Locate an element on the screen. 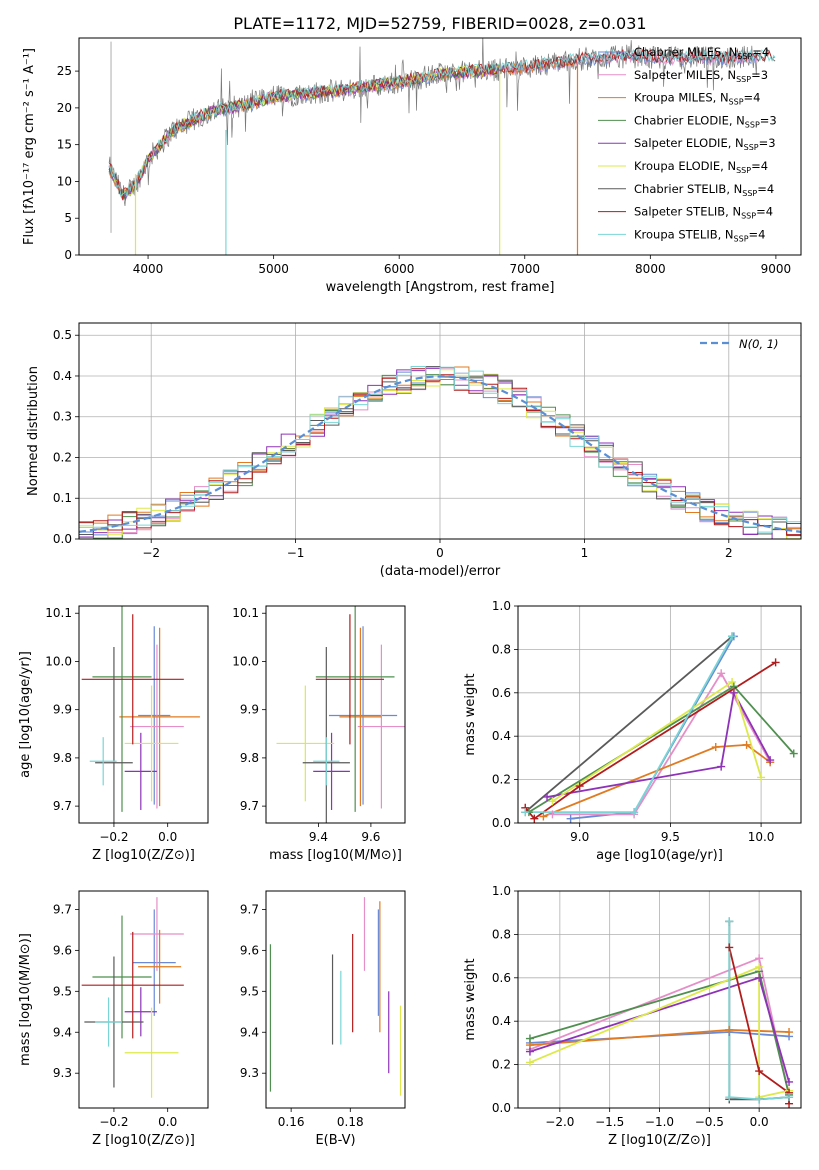 This screenshot has height=1170, width=819. normal-curve is located at coordinates (440, 454).